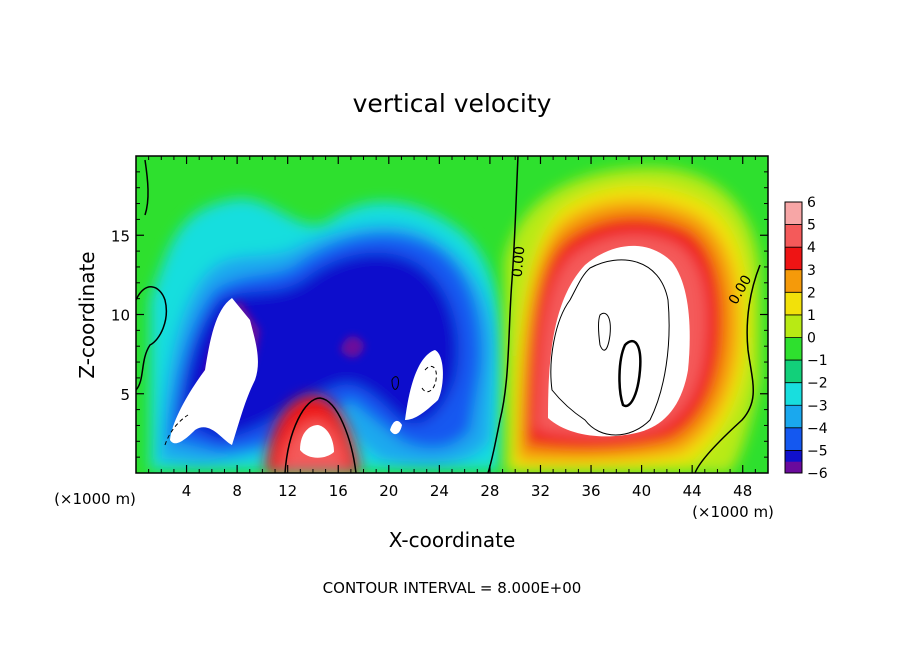 This screenshot has height=654, width=904. What do you see at coordinates (817, 474) in the screenshot?
I see `colorbar-label: −6` at bounding box center [817, 474].